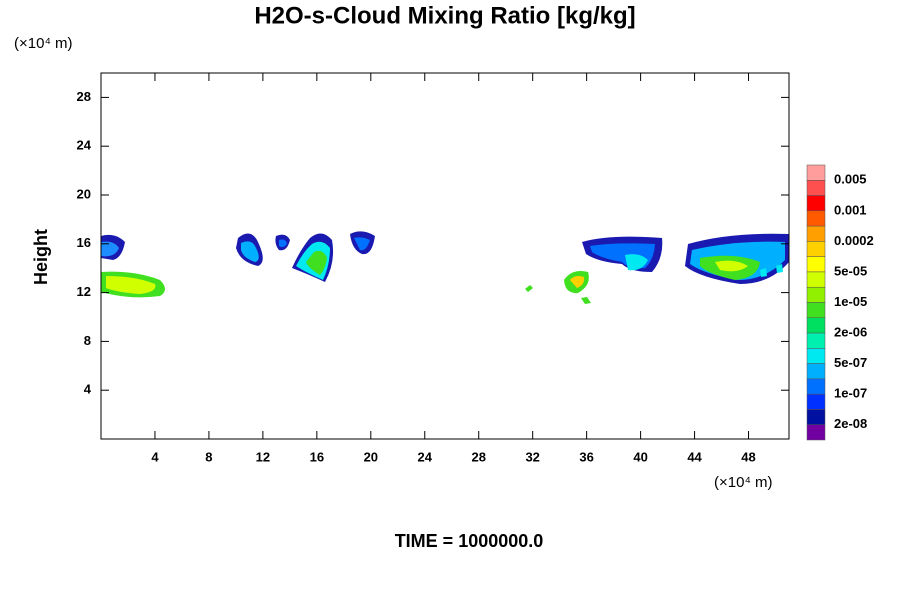 The height and width of the screenshot is (605, 900). Describe the element at coordinates (850, 362) in the screenshot. I see `colorbar-label: 5e-07` at that location.